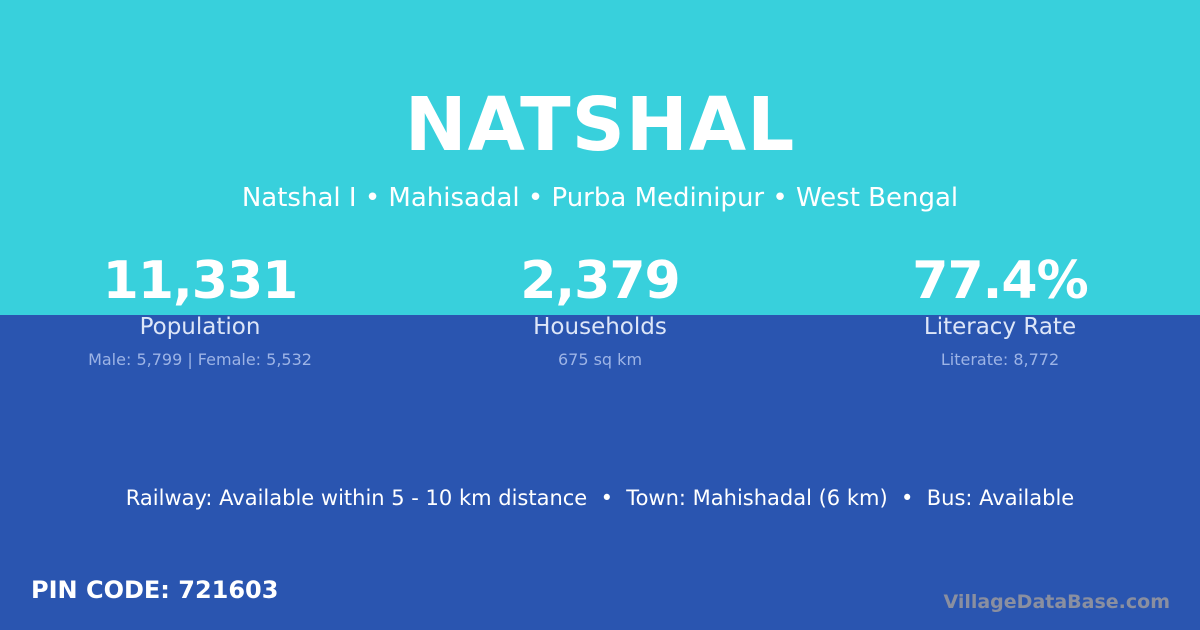 Image resolution: width=1200 pixels, height=630 pixels. I want to click on brand-watermark: VillageDataBase.com, so click(1056, 602).